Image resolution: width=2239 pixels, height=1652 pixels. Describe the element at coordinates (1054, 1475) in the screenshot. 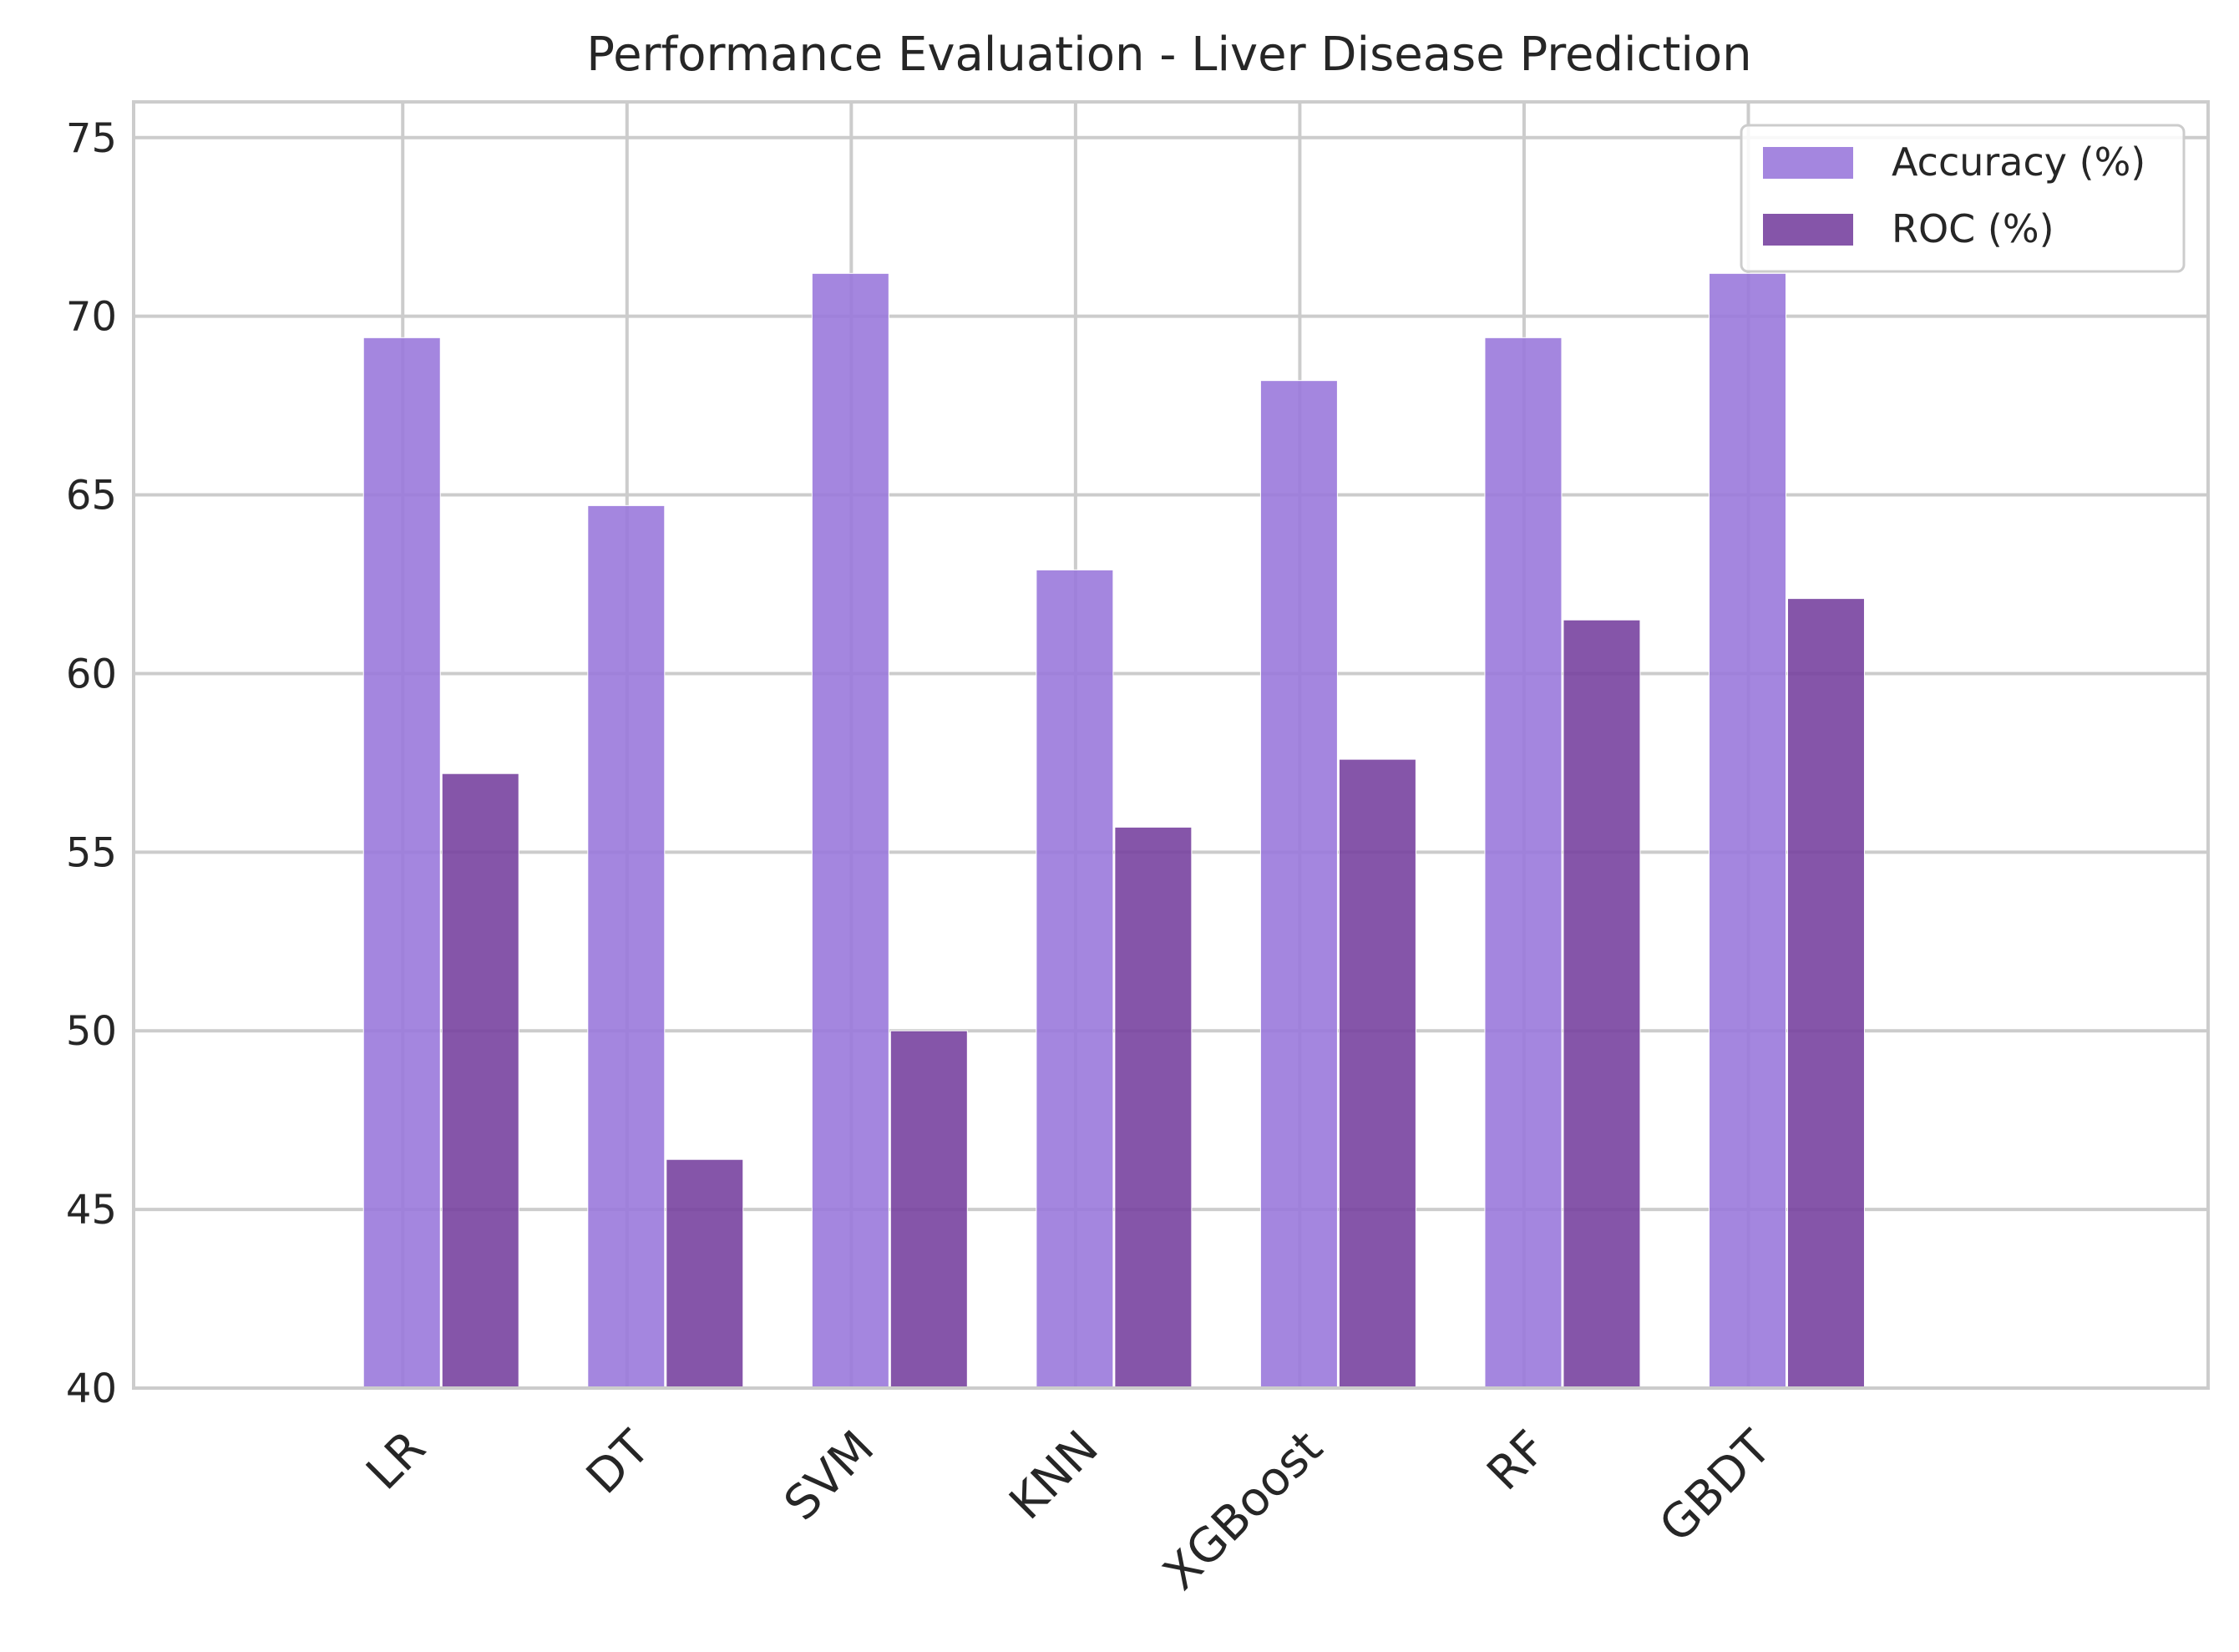

I see `x-tick-label: KNN` at that location.